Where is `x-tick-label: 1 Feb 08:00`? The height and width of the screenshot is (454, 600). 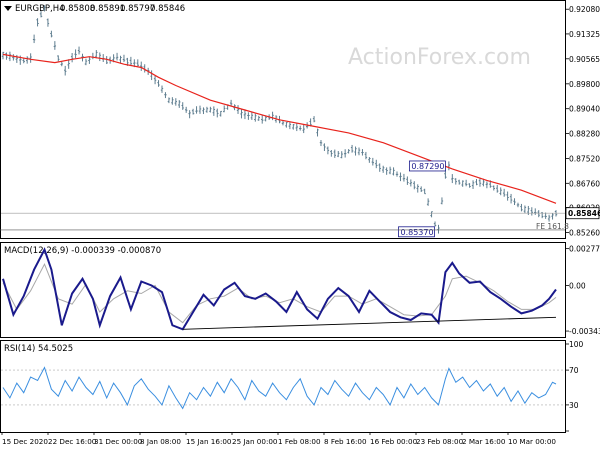 x-tick-label: 1 Feb 08:00 is located at coordinates (299, 441).